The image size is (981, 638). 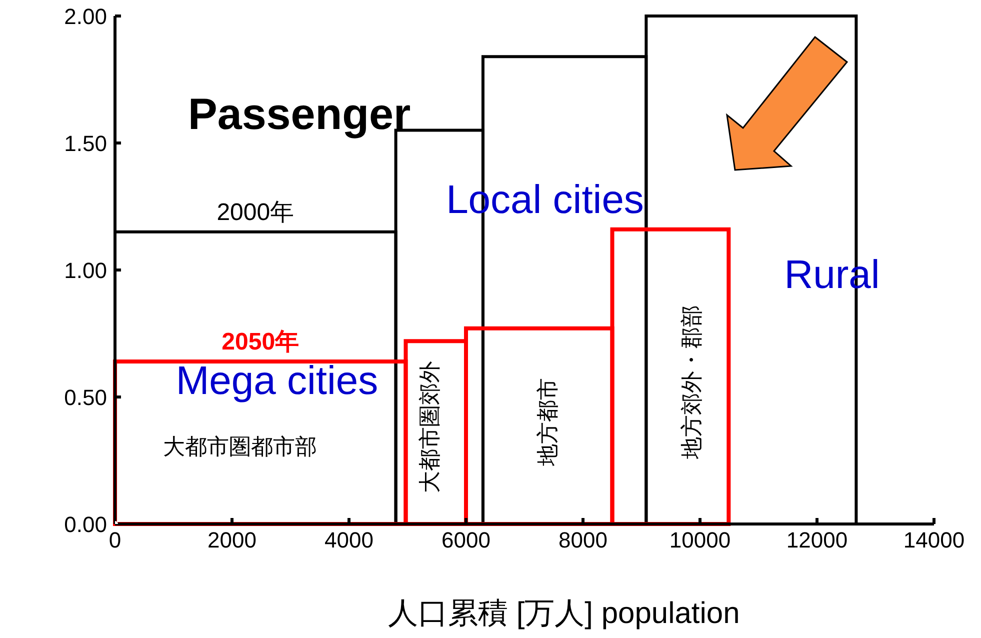 What do you see at coordinates (85, 524) in the screenshot?
I see `y-tick-label: 0.00` at bounding box center [85, 524].